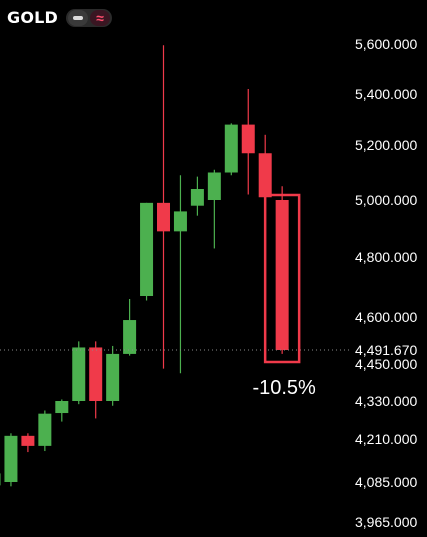 Image resolution: width=427 pixels, height=537 pixels. Describe the element at coordinates (386, 401) in the screenshot. I see `y-tick-label: 4,330.000` at that location.